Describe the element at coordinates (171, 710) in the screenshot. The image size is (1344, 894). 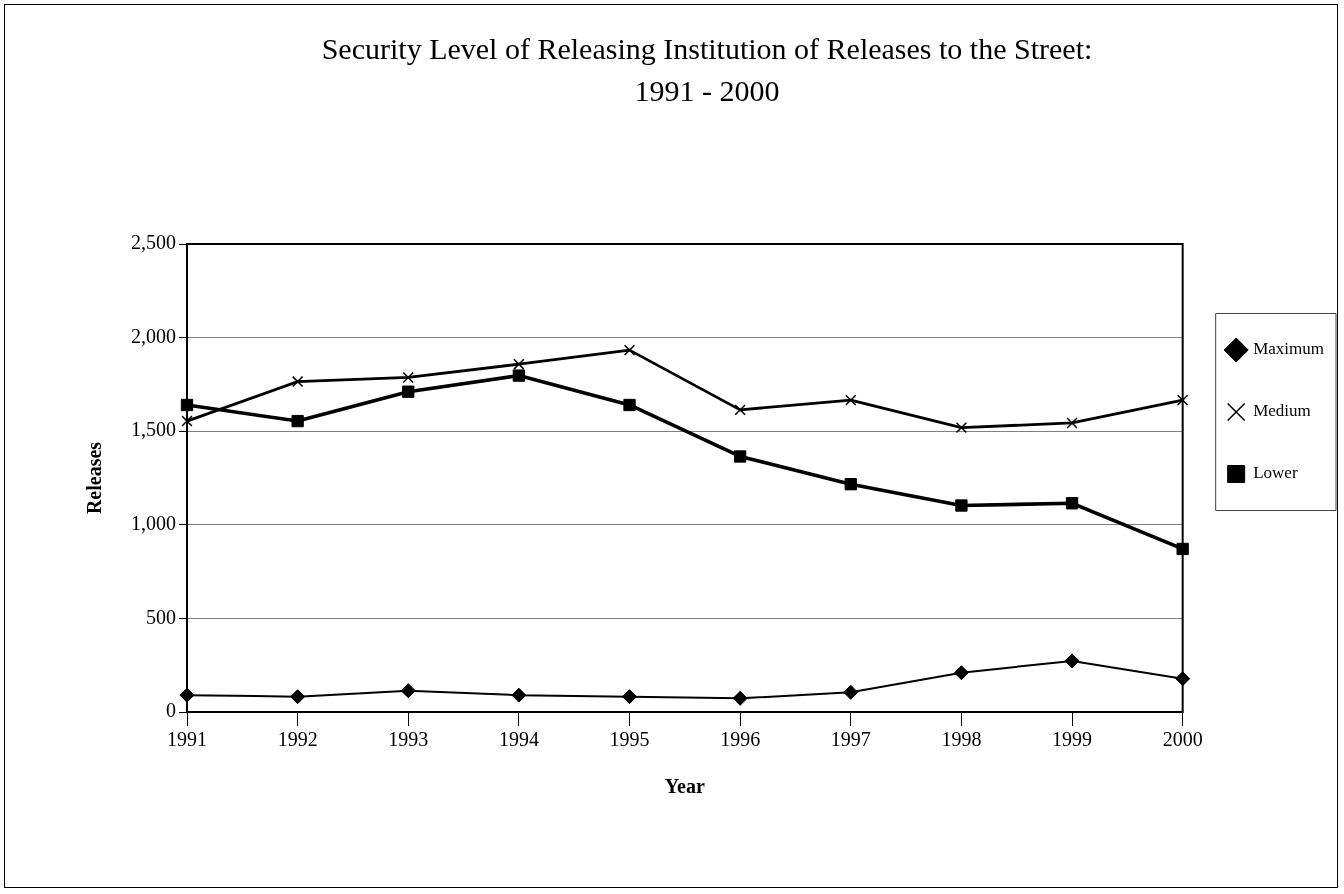
I see `y-tick-label: 0` at that location.